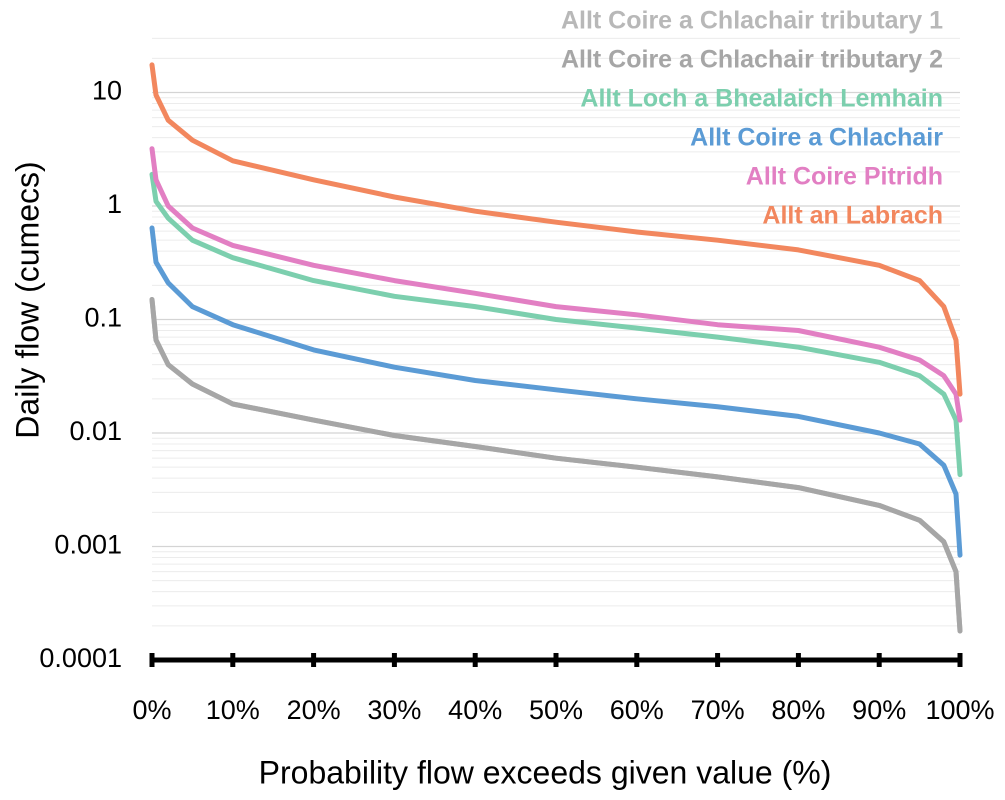  Describe the element at coordinates (816, 138) in the screenshot. I see `legend-entry: Allt Coire a Chlachair` at that location.